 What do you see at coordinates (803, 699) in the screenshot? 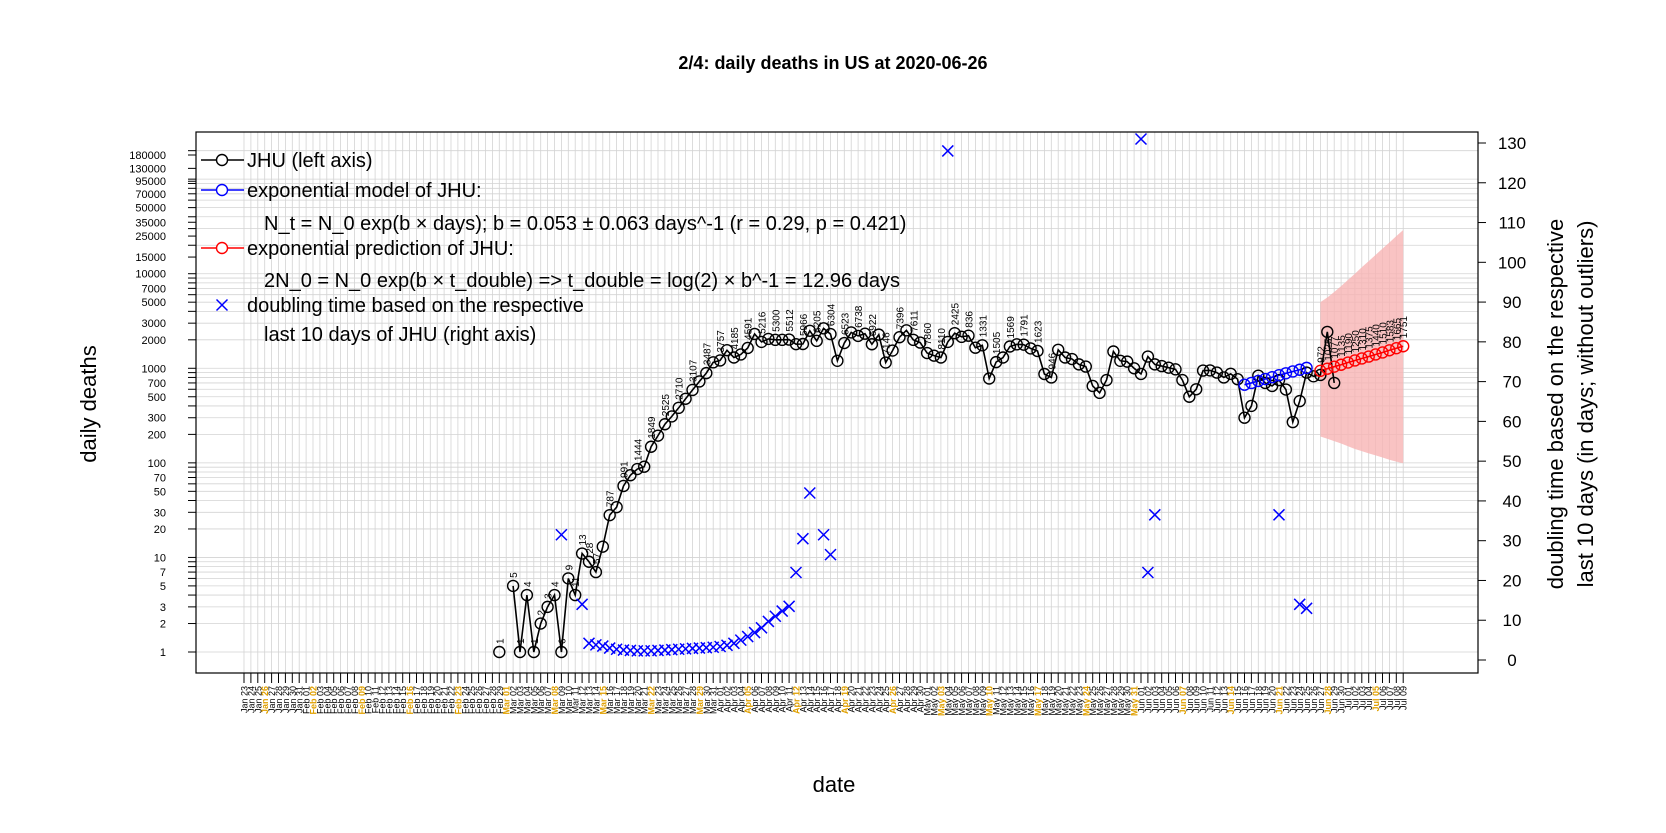
I see `x-axis-tick-label: Apr 13` at bounding box center [803, 699].